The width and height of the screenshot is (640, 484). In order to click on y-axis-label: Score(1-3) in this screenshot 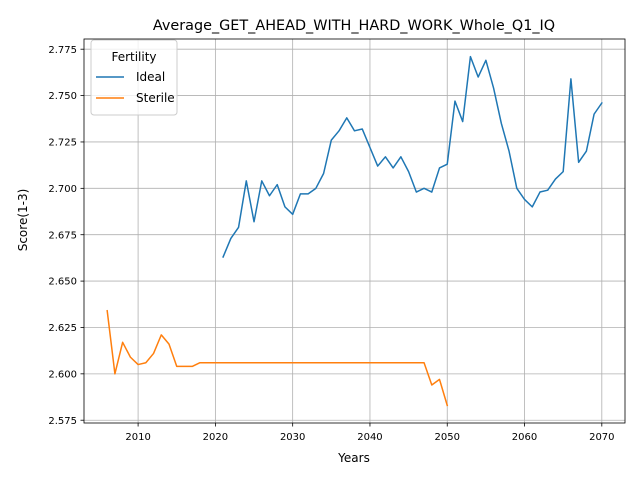, I will do `click(23, 220)`.